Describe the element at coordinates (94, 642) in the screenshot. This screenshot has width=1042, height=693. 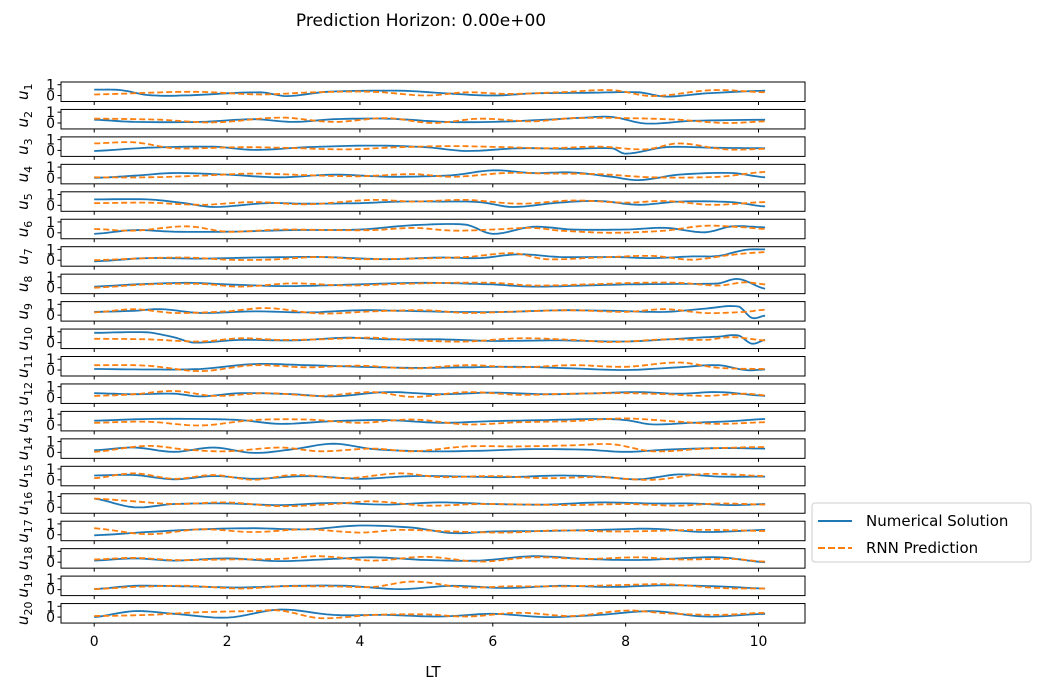
I see `x-tick-label: 0` at that location.